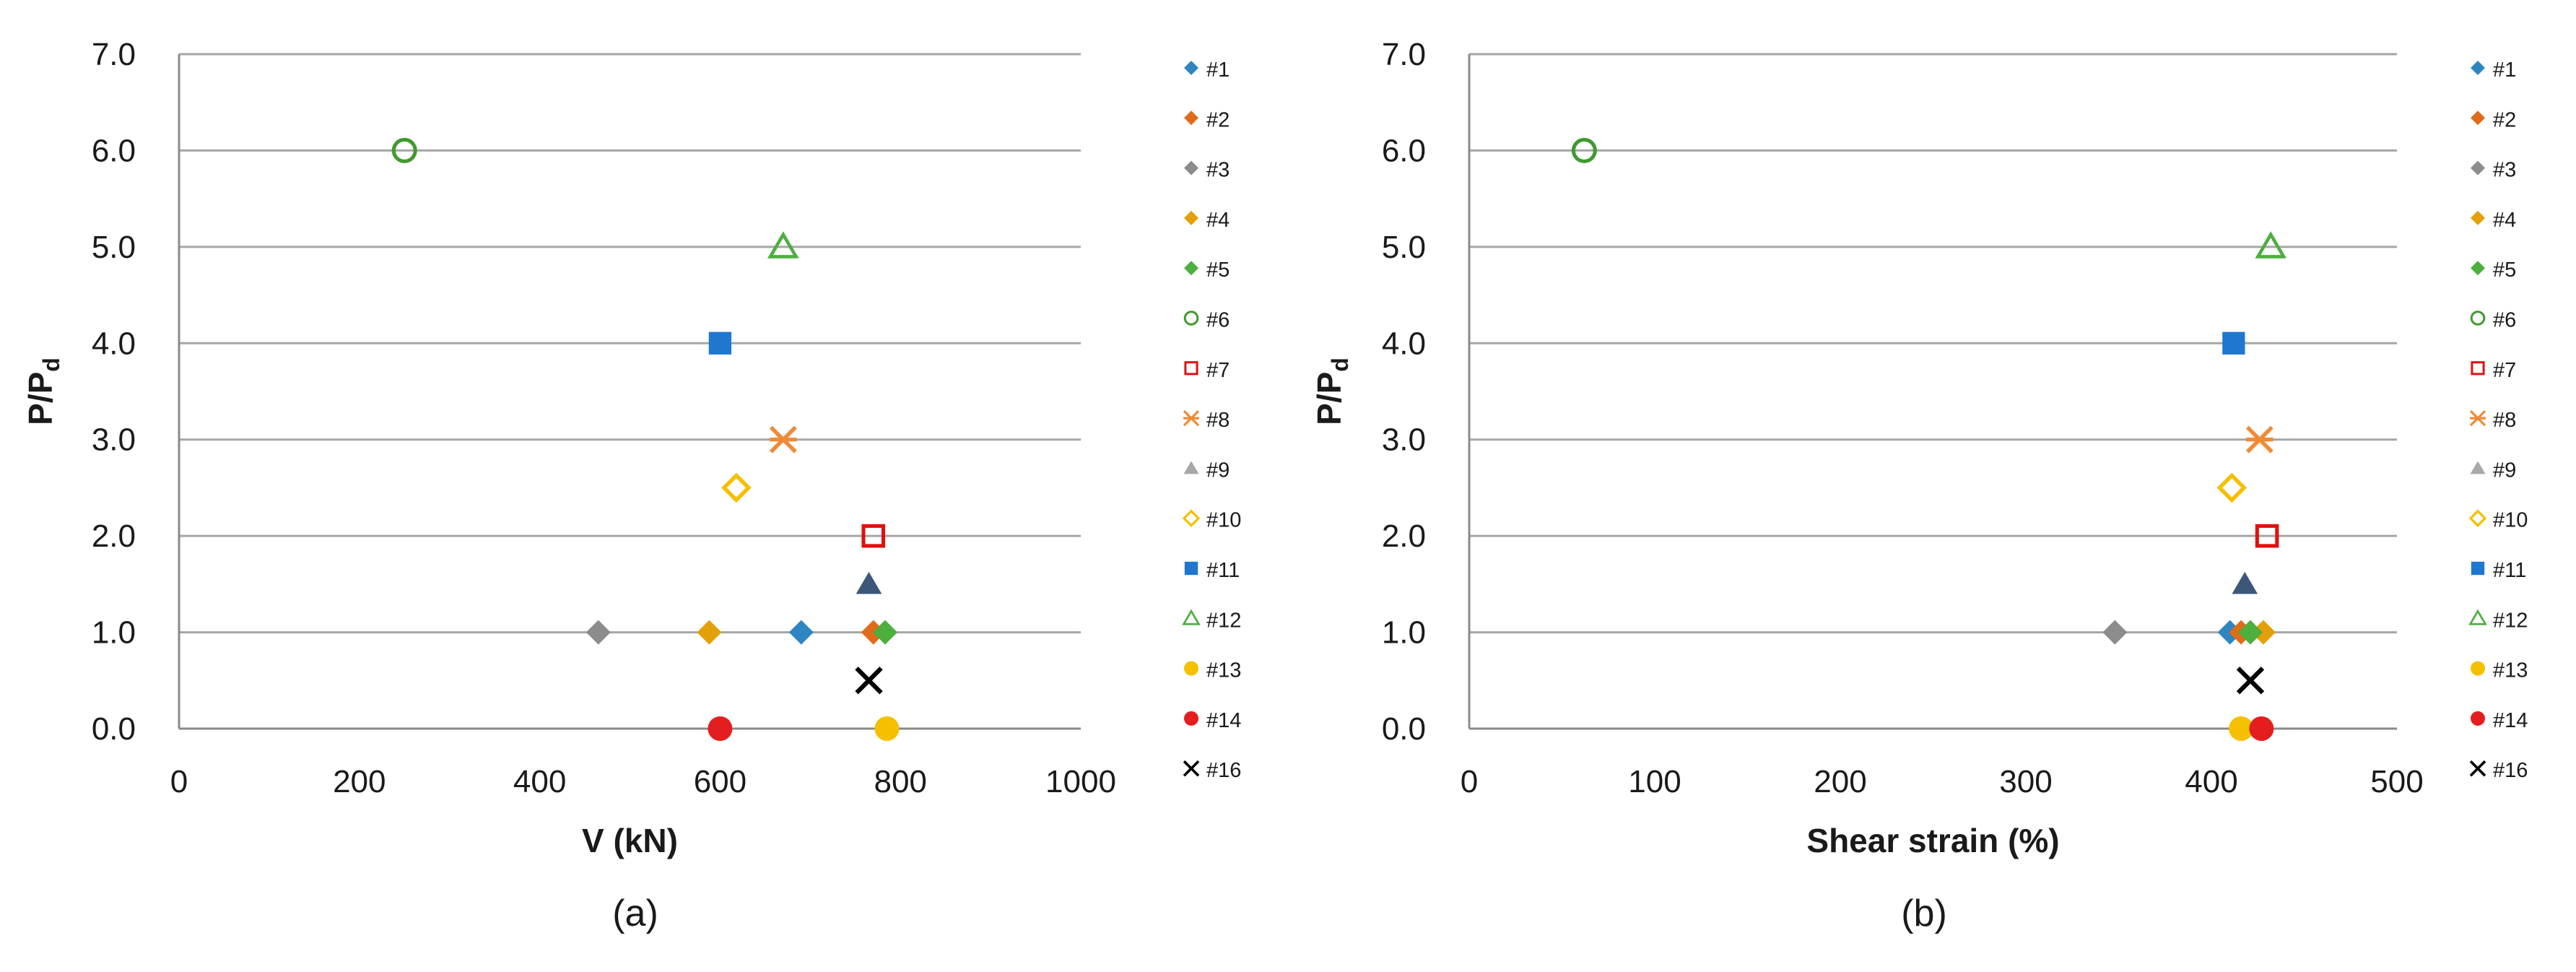 This screenshot has width=2576, height=972. Describe the element at coordinates (1924, 914) in the screenshot. I see `chart-caption: (b)` at that location.